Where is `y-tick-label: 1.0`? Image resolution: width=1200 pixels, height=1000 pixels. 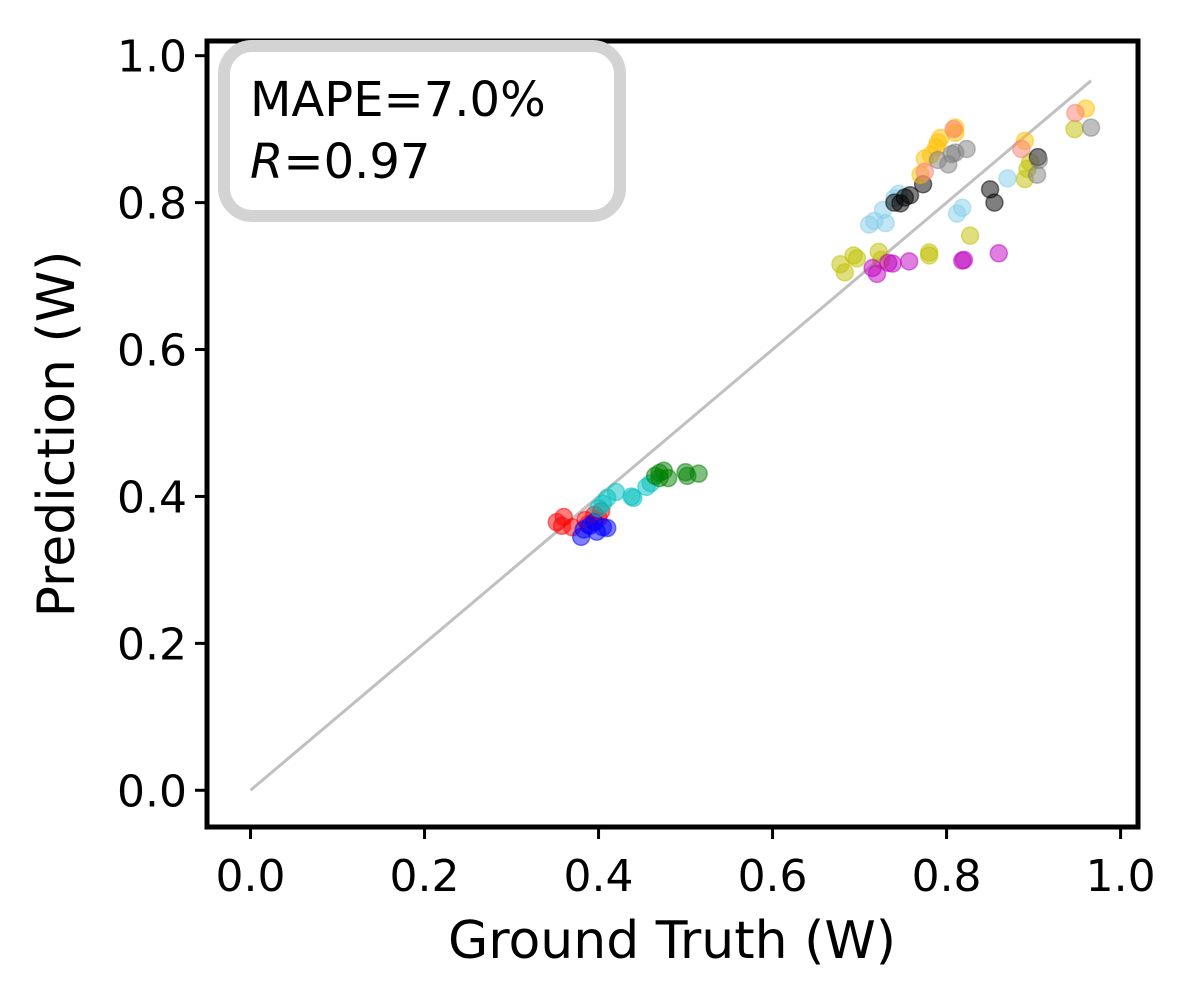 y-tick-label: 1.0 is located at coordinates (152, 57).